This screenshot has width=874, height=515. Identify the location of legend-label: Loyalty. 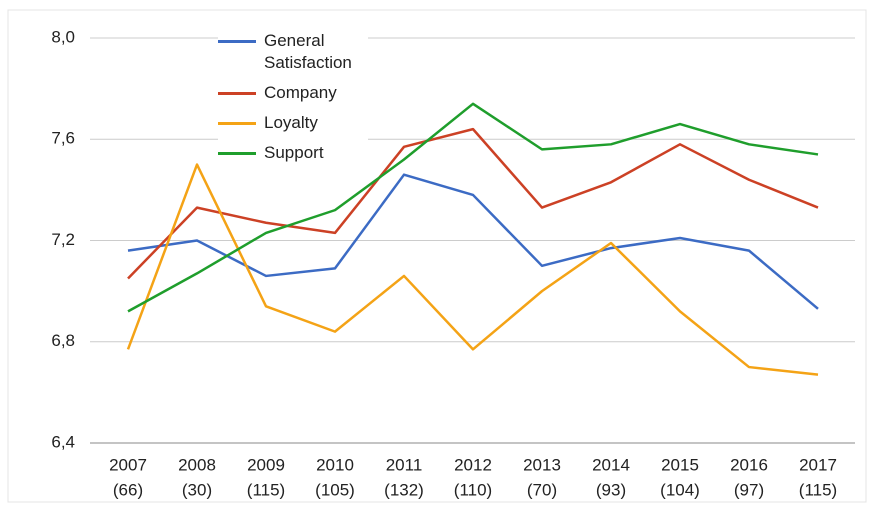
(291, 122).